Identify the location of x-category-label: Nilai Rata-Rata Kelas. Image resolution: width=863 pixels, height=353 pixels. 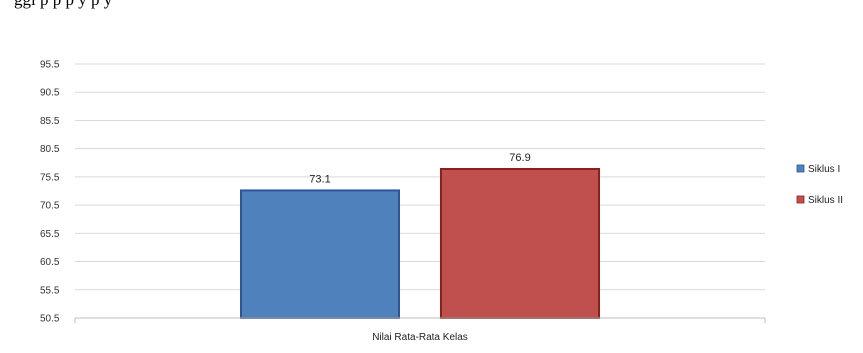
(420, 337).